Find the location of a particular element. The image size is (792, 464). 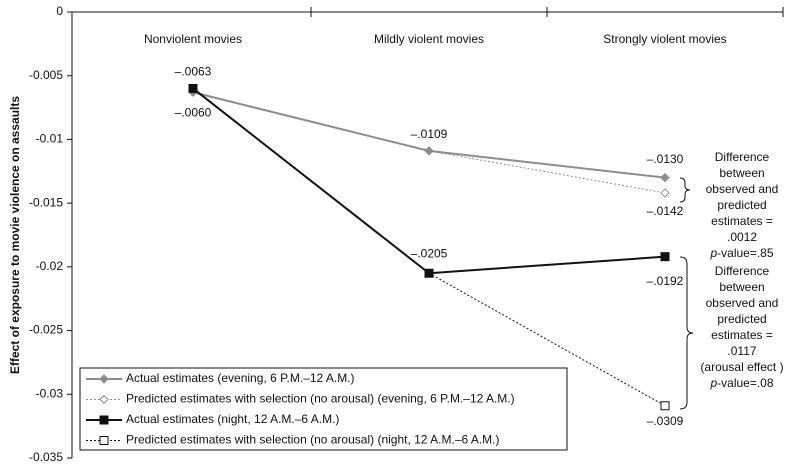

legend is located at coordinates (323, 409).